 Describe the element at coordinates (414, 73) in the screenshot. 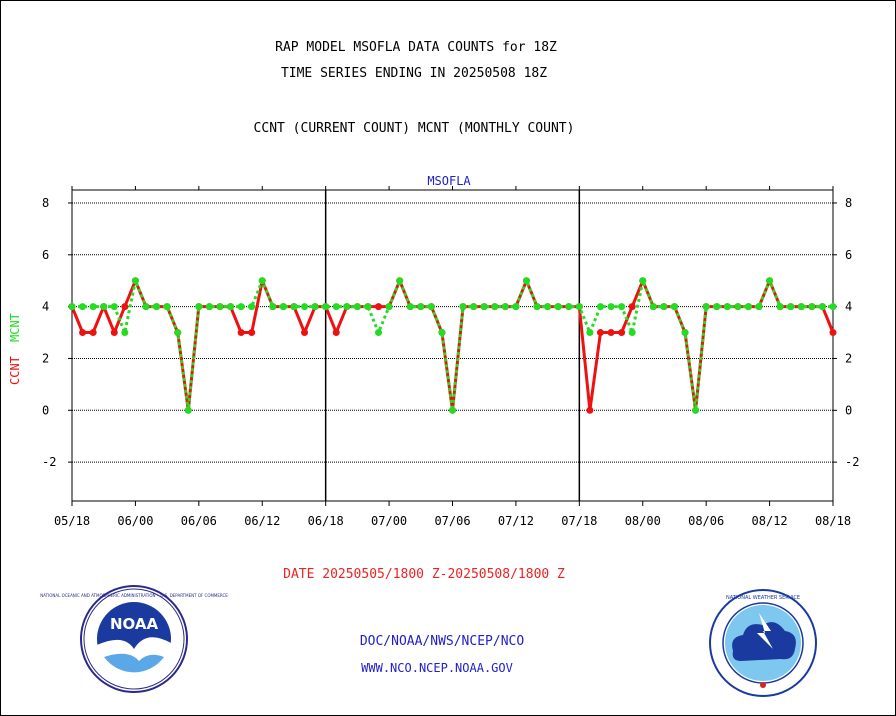

I see `chart-title-line2: TIME SERIES ENDING IN 20250508 18Z` at that location.